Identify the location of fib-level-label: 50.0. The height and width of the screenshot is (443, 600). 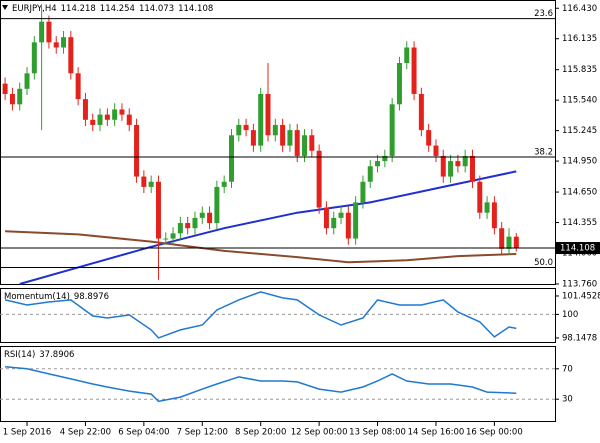
(543, 263).